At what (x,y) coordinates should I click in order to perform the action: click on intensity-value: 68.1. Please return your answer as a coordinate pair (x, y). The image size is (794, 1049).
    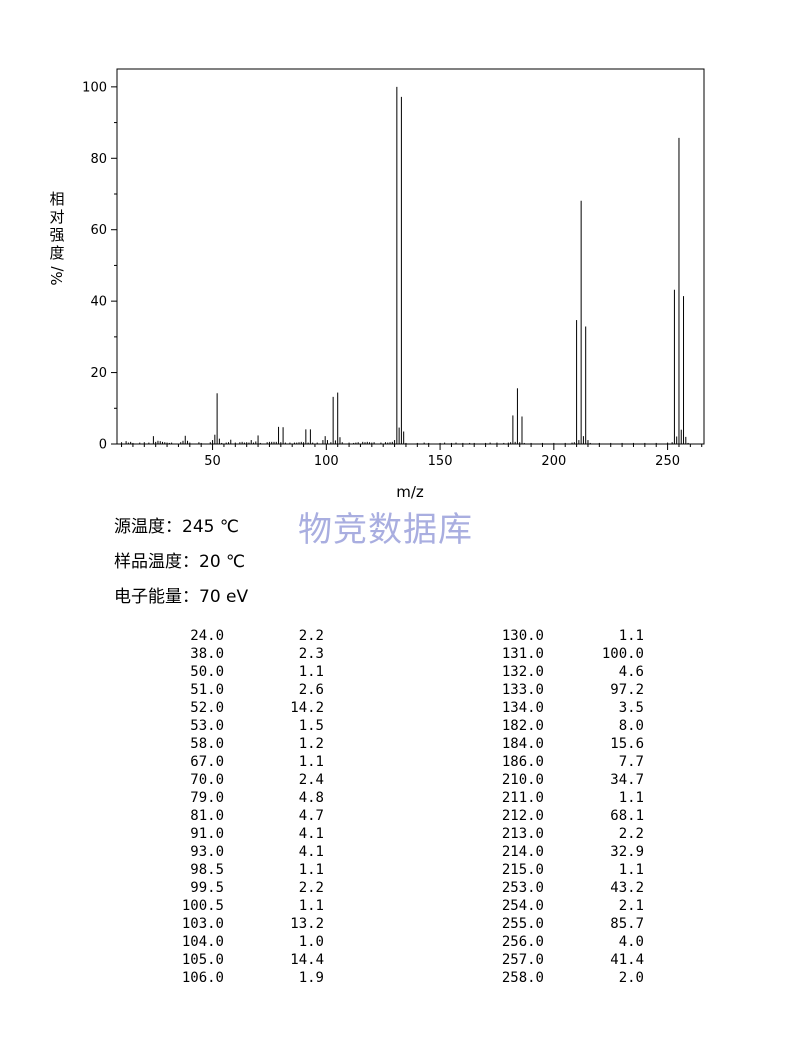
    Looking at the image, I should click on (627, 816).